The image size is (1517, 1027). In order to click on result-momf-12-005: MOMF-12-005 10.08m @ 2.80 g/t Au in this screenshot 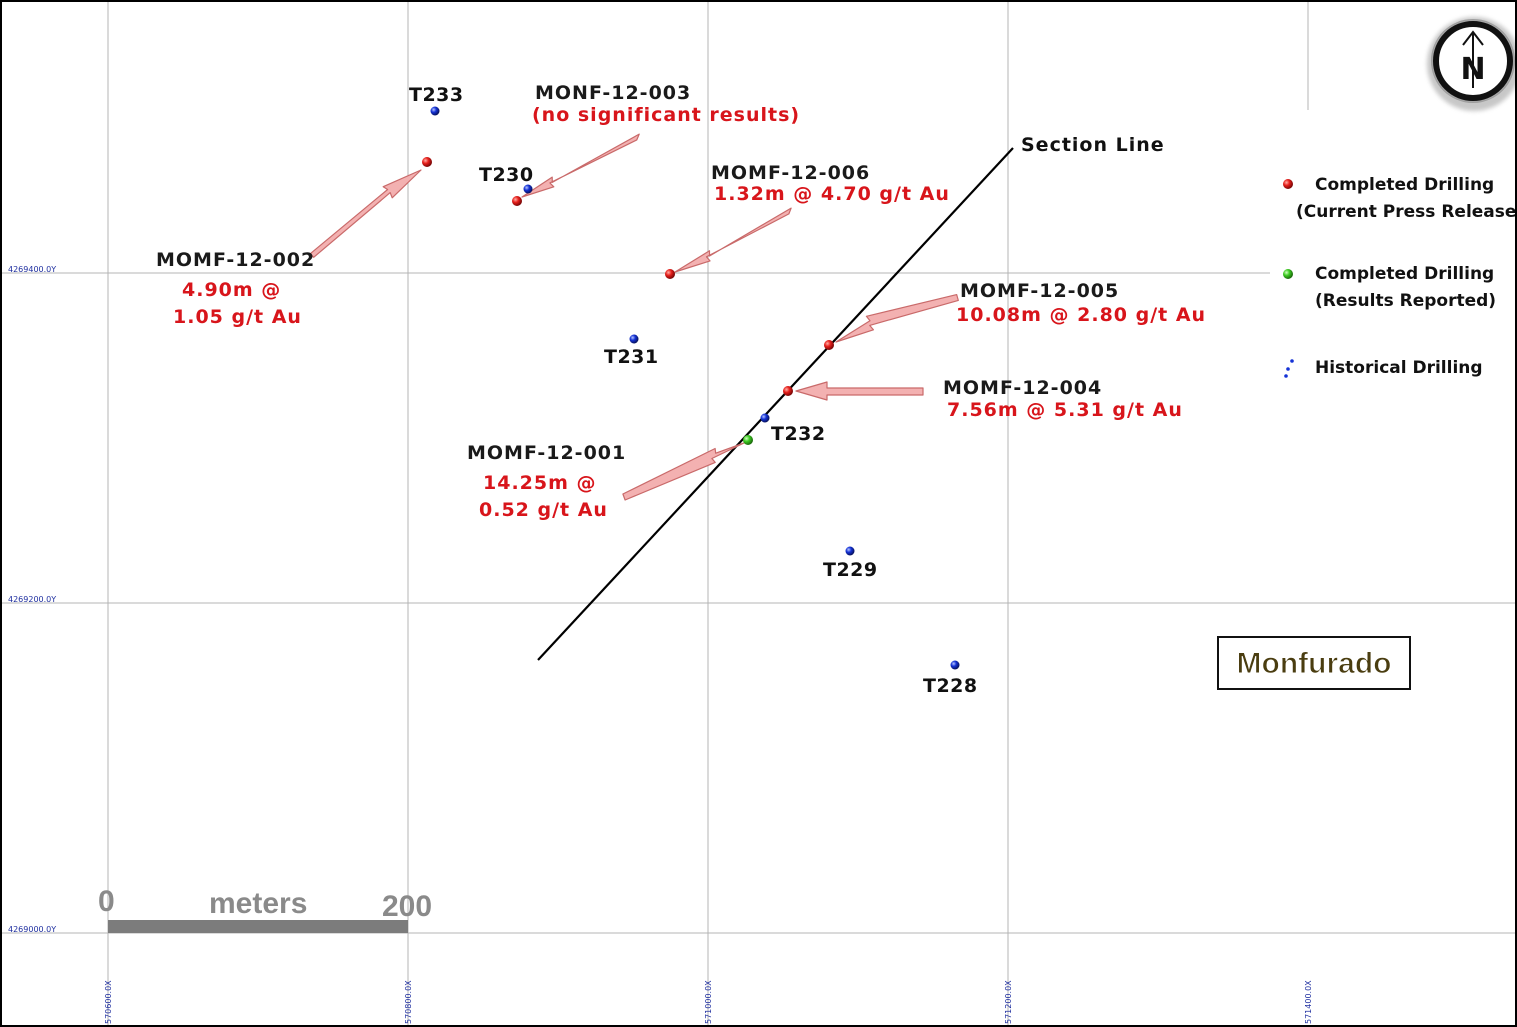, I will do `click(1081, 303)`.